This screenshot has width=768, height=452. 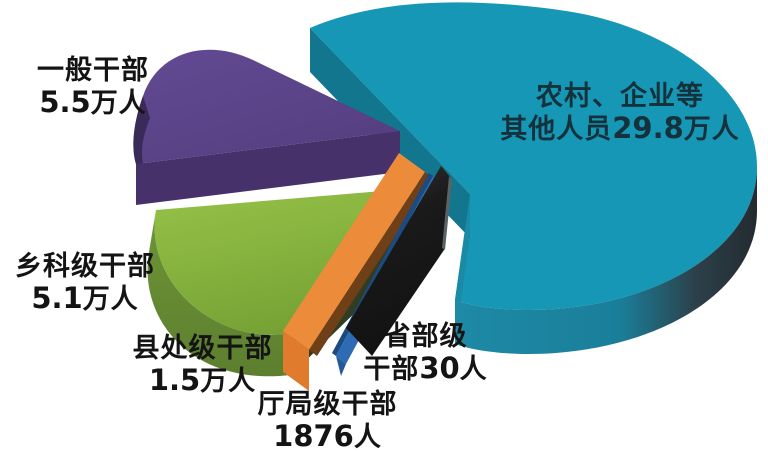 I want to click on label-bureau-cadres-line2: 1876人, so click(x=327, y=435).